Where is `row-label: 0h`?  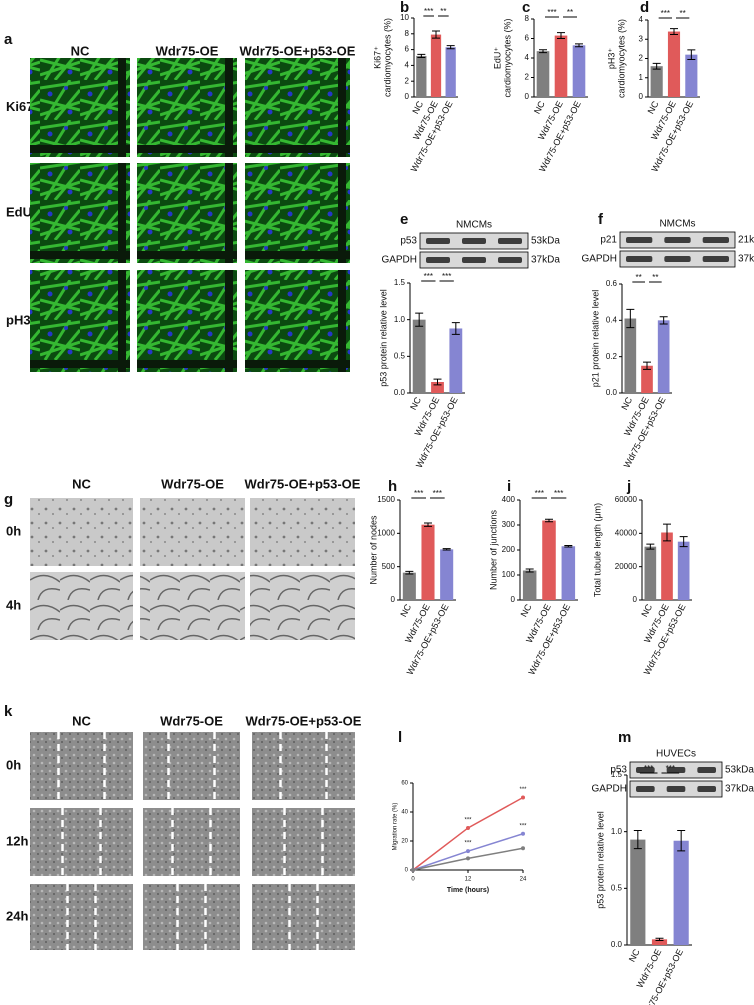 row-label: 0h is located at coordinates (13, 764).